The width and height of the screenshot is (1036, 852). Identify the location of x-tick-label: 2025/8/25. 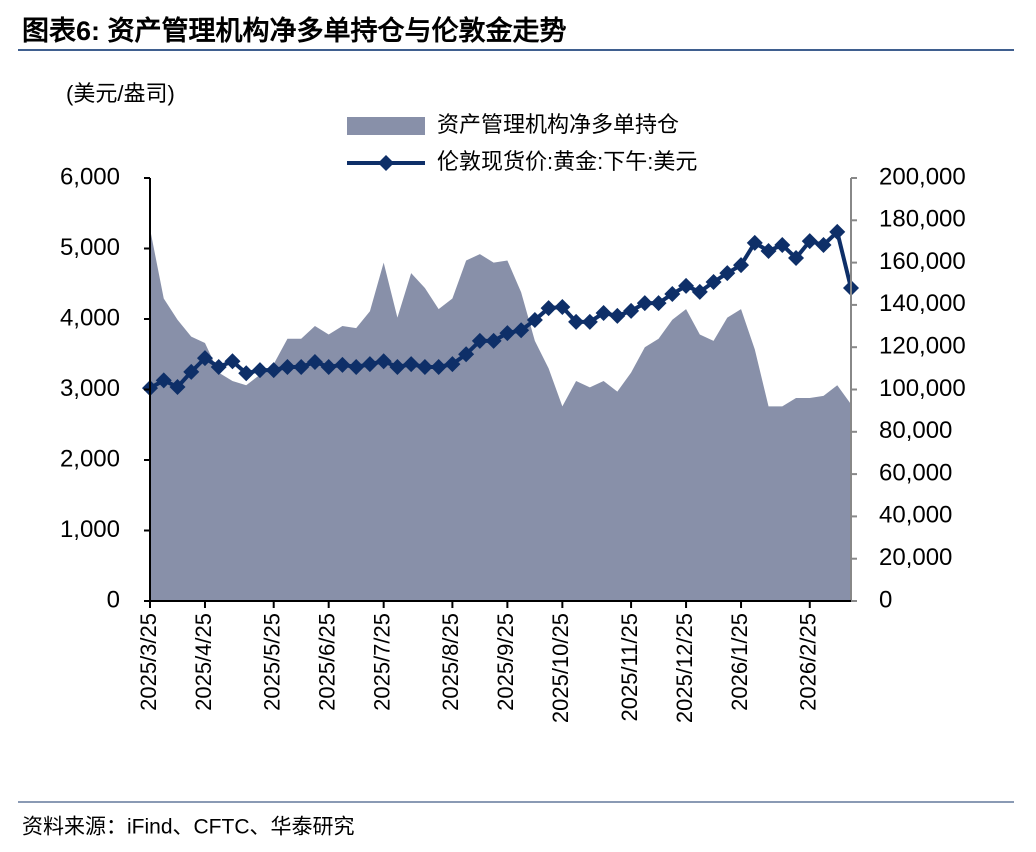
(450, 662).